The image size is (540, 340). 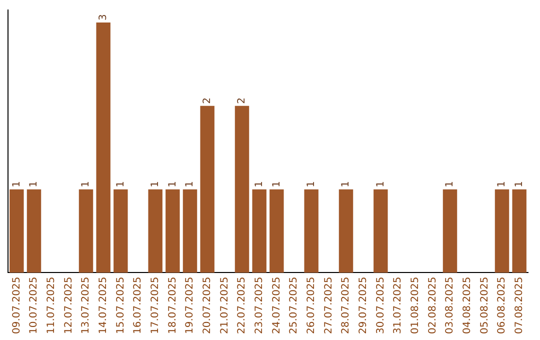 I want to click on x-tick-label: 07.08.2025, so click(x=519, y=305).